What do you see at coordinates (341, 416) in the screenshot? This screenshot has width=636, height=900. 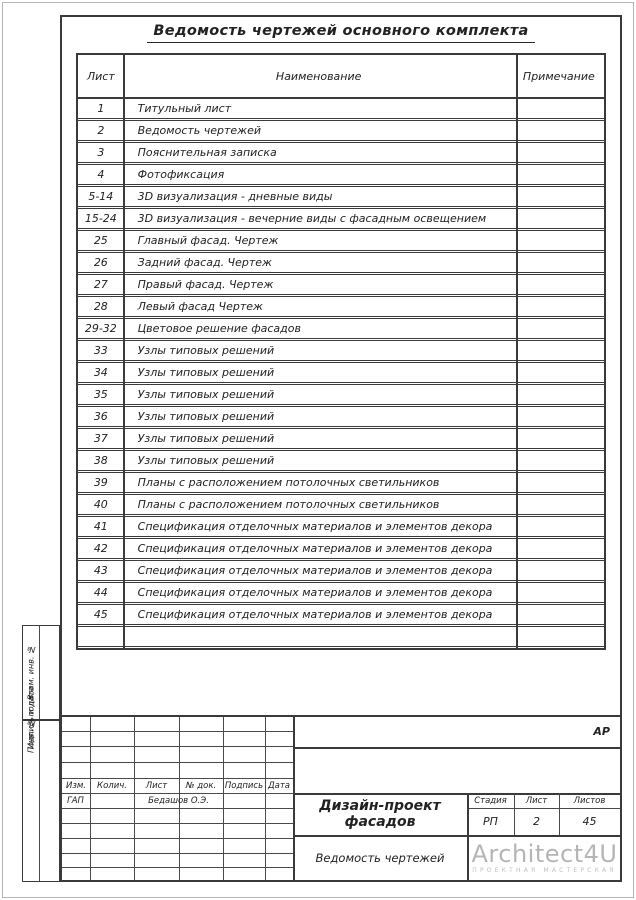 I see `table-row: 36 Узлы типовых решений` at bounding box center [341, 416].